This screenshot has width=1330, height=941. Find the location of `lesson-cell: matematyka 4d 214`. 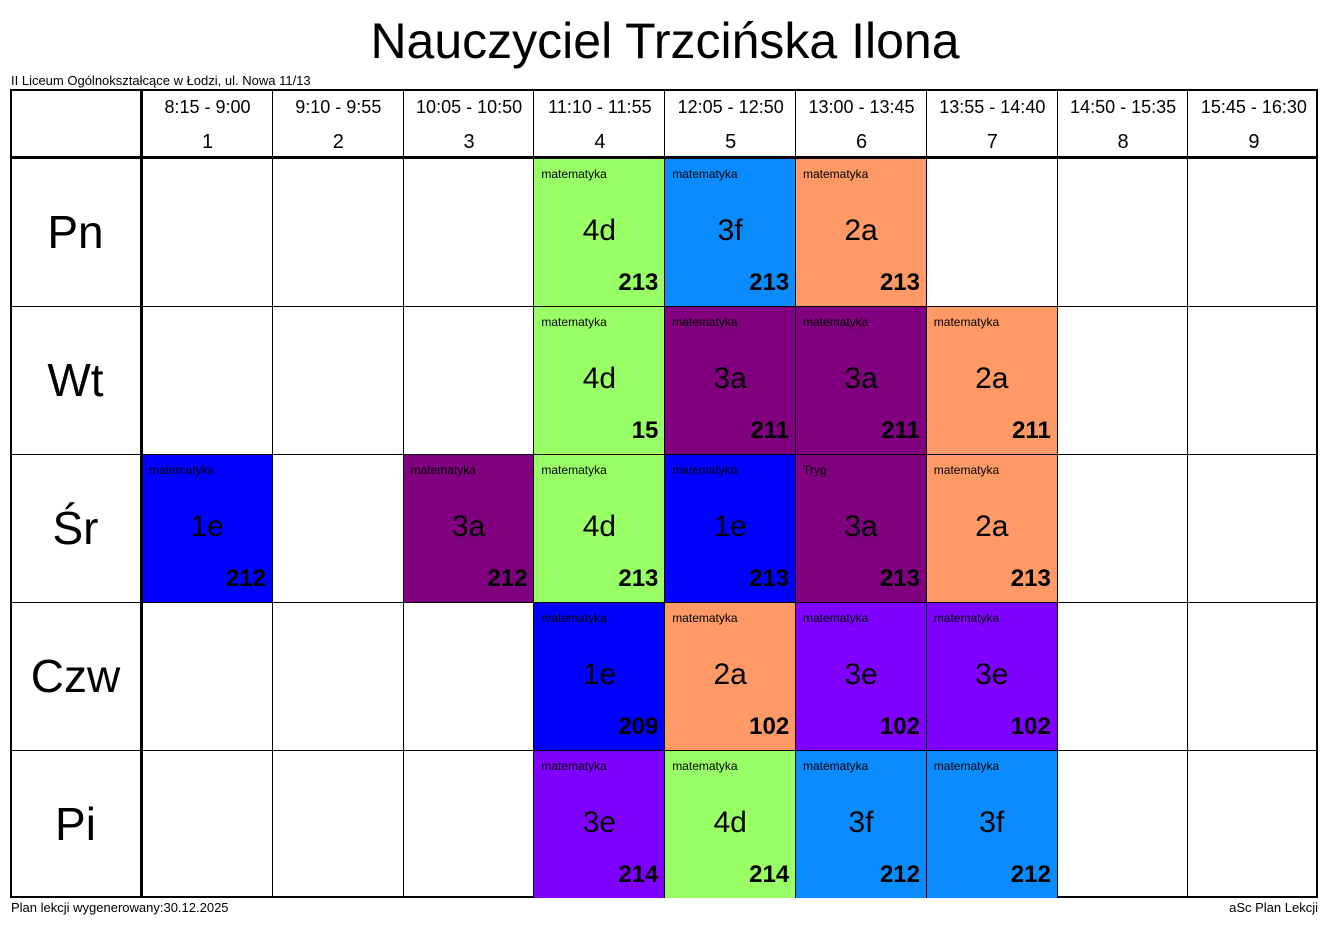

lesson-cell: matematyka 4d 214 is located at coordinates (730, 824).